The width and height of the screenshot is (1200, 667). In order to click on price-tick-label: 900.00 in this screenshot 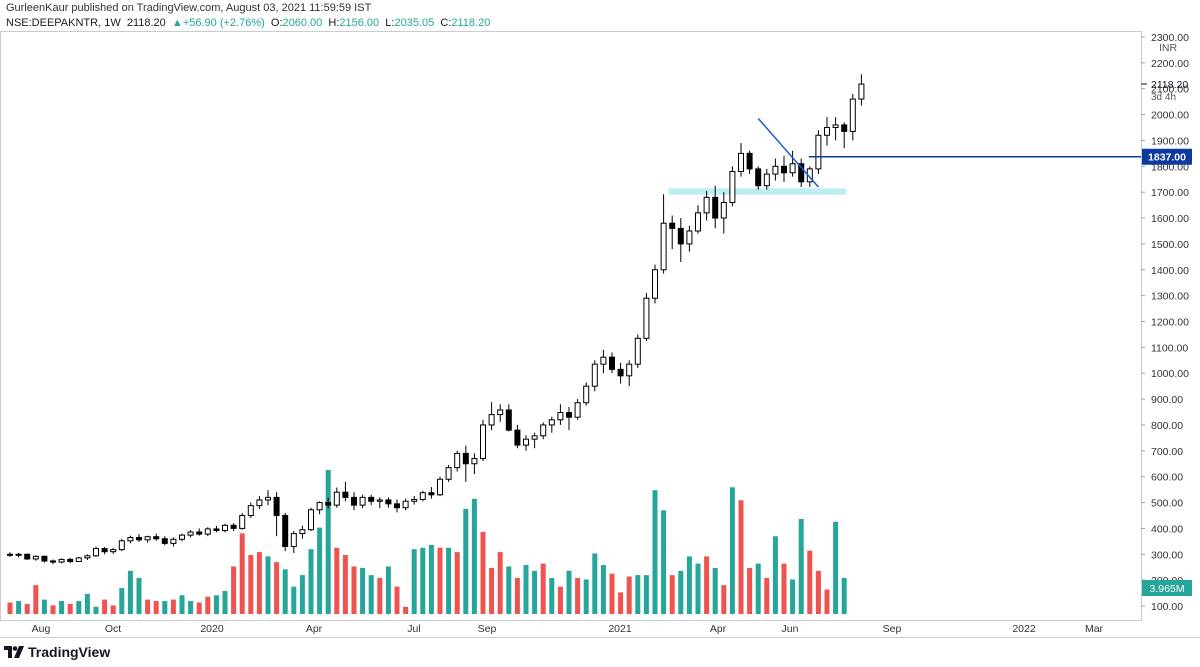, I will do `click(1167, 400)`.